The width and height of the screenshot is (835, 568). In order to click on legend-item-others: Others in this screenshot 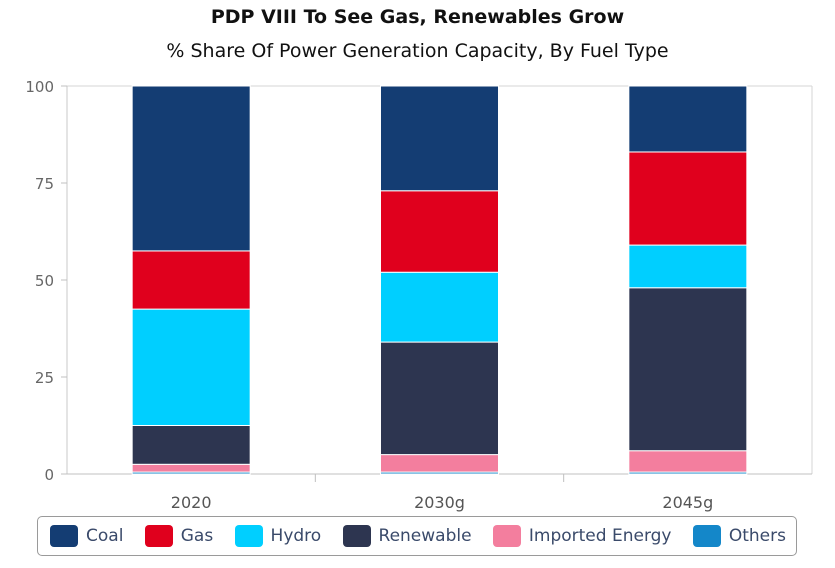, I will do `click(739, 536)`.